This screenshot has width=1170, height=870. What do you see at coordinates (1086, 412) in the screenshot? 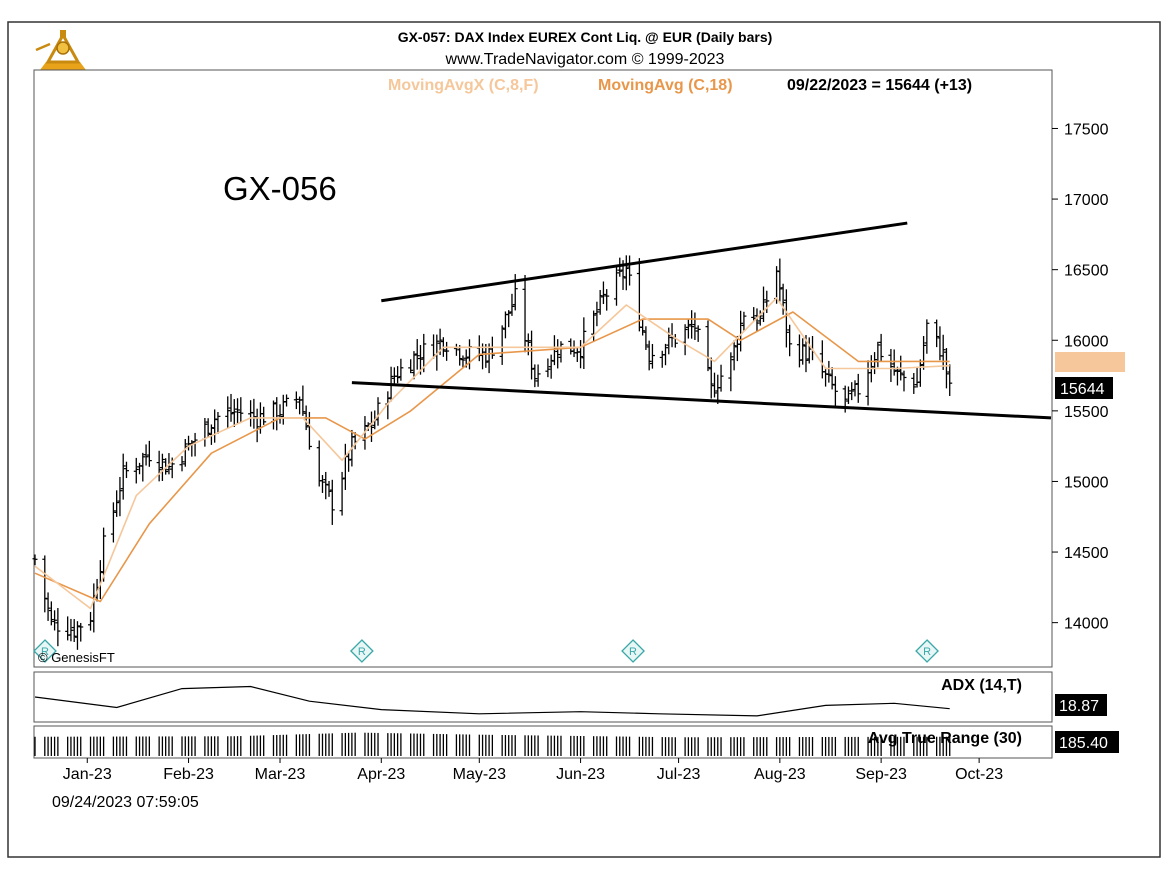
I see `y-tick-label: 15500` at bounding box center [1086, 412].